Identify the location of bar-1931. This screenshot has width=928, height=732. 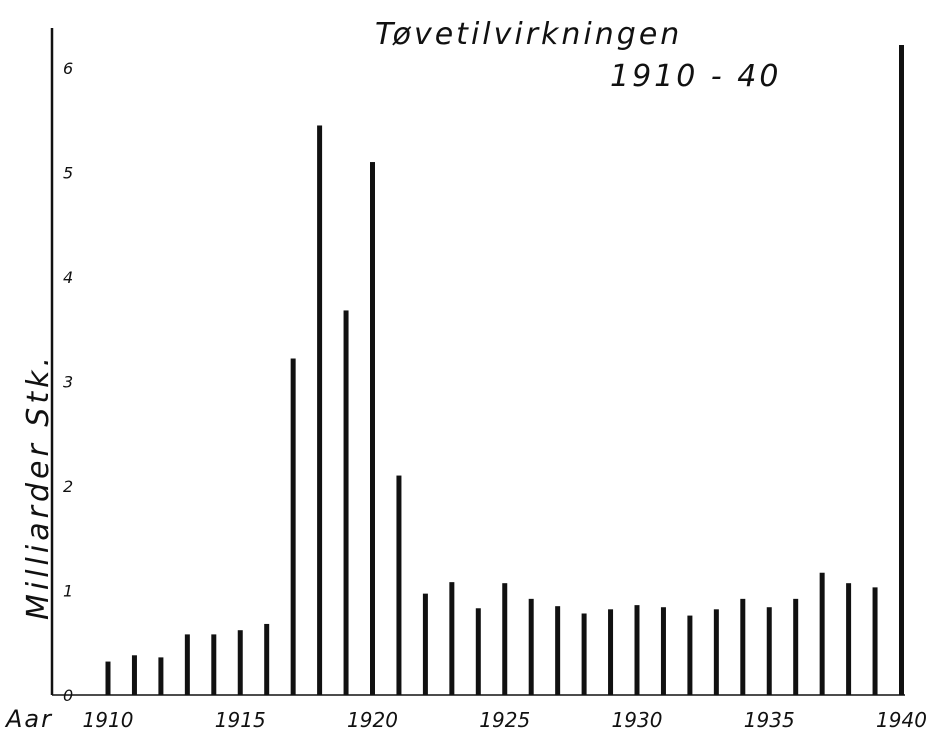
(663, 651).